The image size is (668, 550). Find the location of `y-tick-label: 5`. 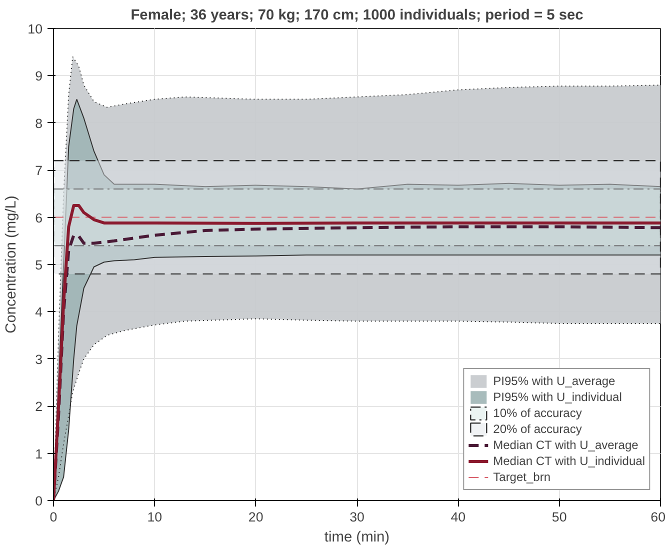

y-tick-label: 5 is located at coordinates (39, 265).